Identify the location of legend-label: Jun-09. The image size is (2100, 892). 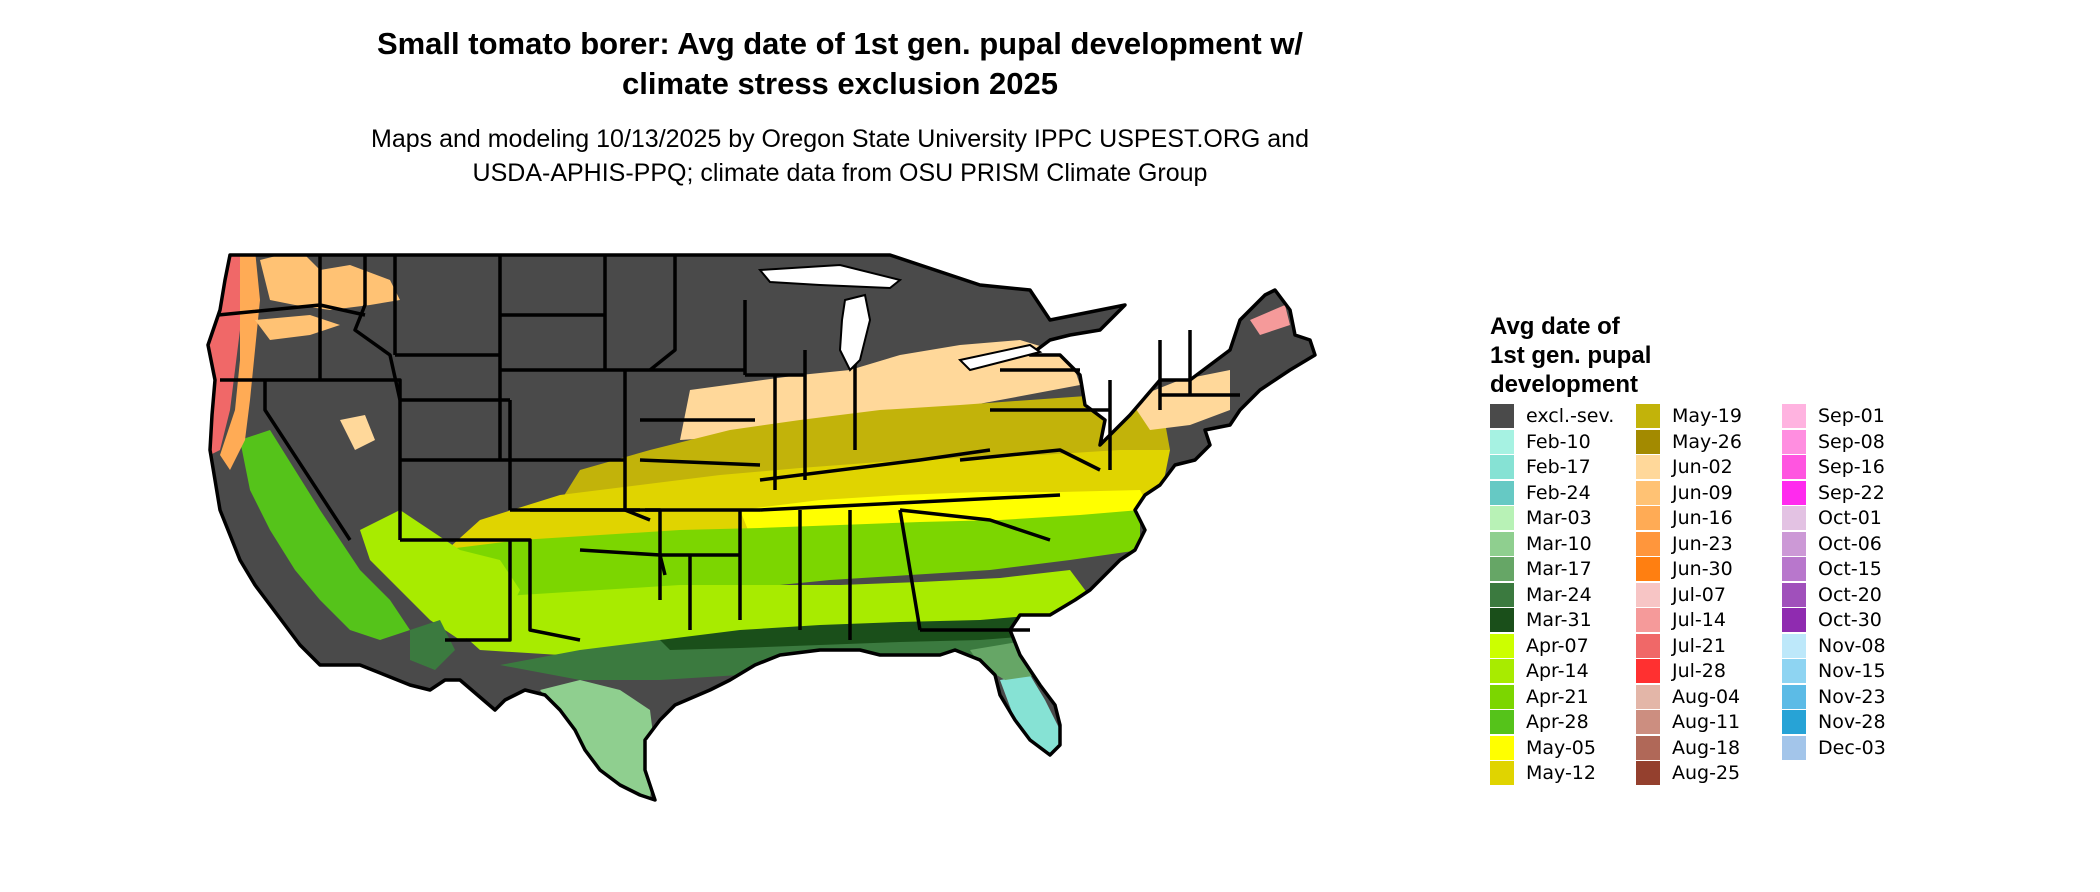
(1702, 492).